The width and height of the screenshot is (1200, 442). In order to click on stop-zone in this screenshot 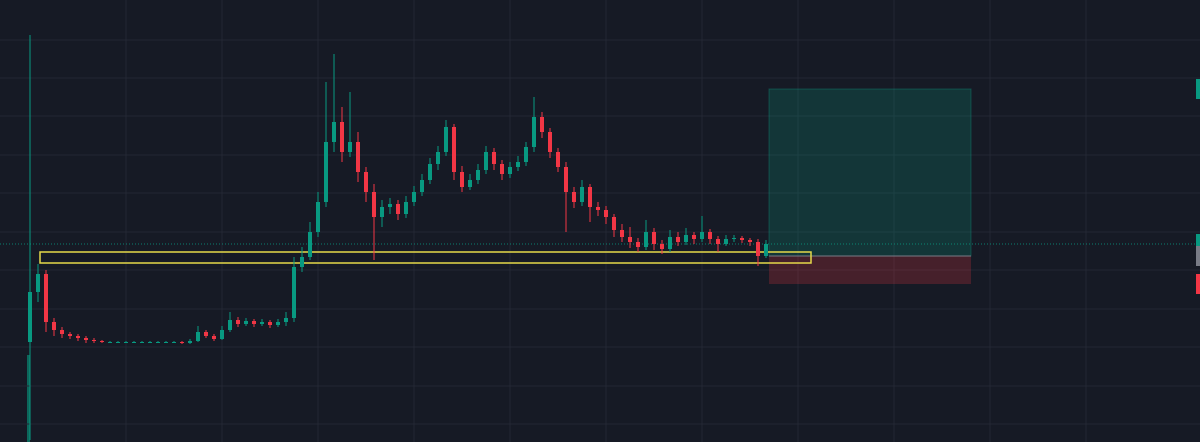, I will do `click(870, 270)`.